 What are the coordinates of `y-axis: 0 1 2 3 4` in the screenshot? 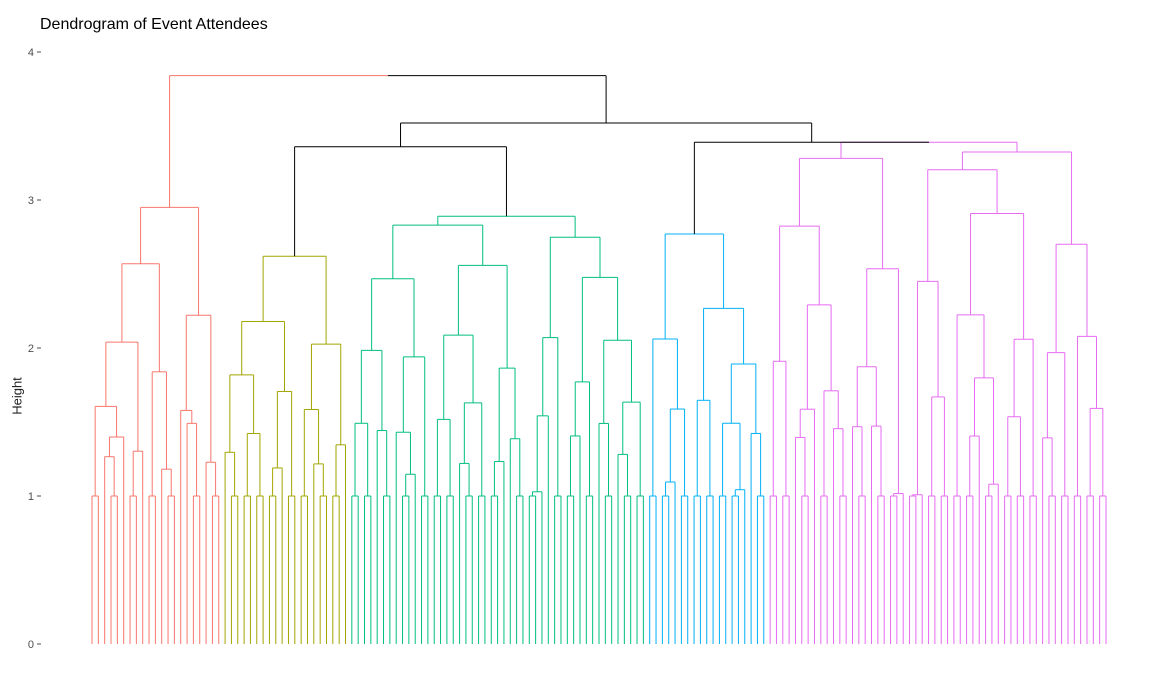 It's located at (34, 349).